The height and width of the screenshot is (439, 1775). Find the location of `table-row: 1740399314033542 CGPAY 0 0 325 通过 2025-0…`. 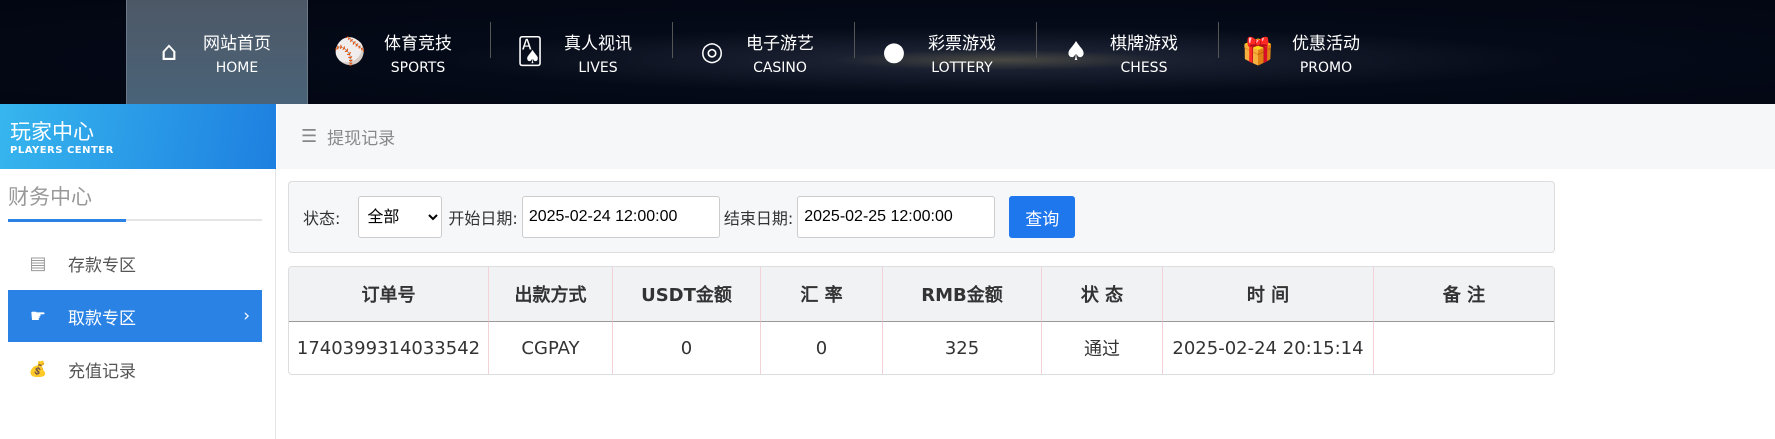

table-row: 1740399314033542 CGPAY 0 0 325 通过 2025-0… is located at coordinates (921, 348).